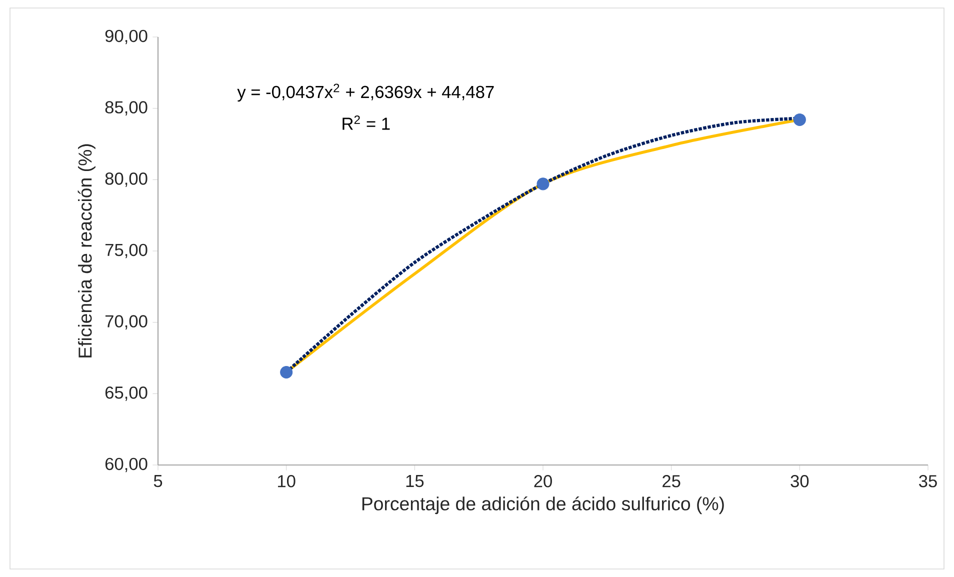  I want to click on x-tick-label: 35, so click(928, 481).